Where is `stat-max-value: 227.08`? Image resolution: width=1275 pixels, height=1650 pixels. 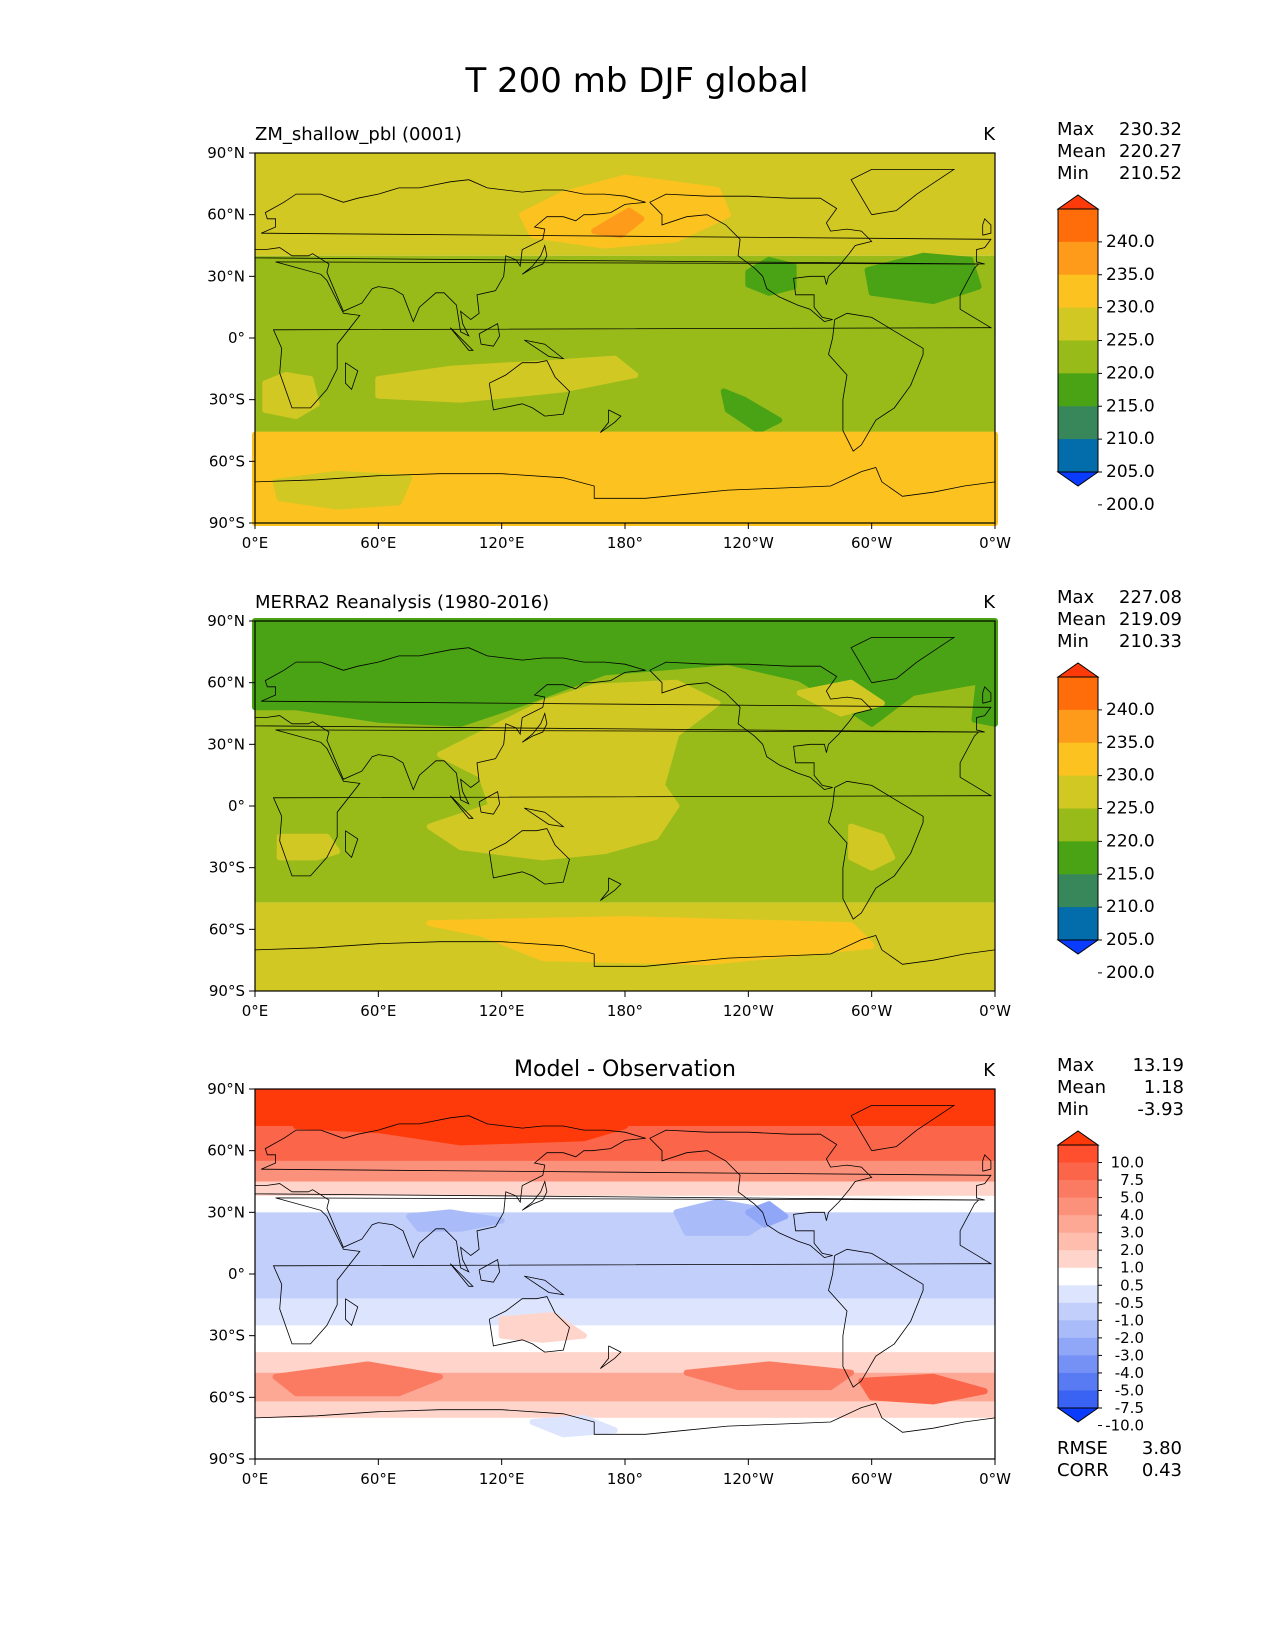 stat-max-value: 227.08 is located at coordinates (1150, 597).